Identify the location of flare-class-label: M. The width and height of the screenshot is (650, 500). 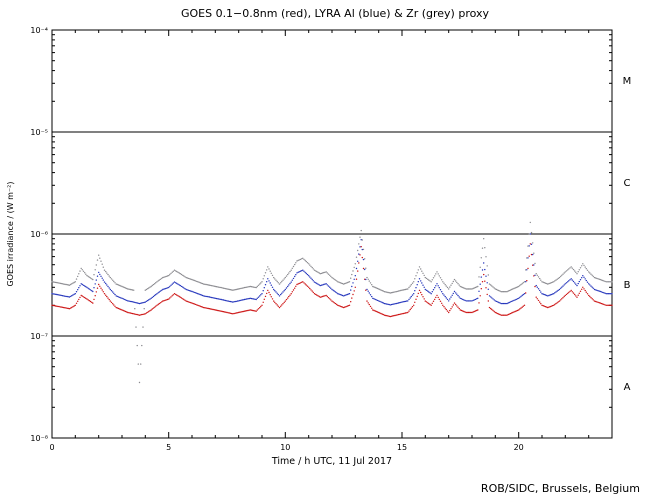
(627, 81).